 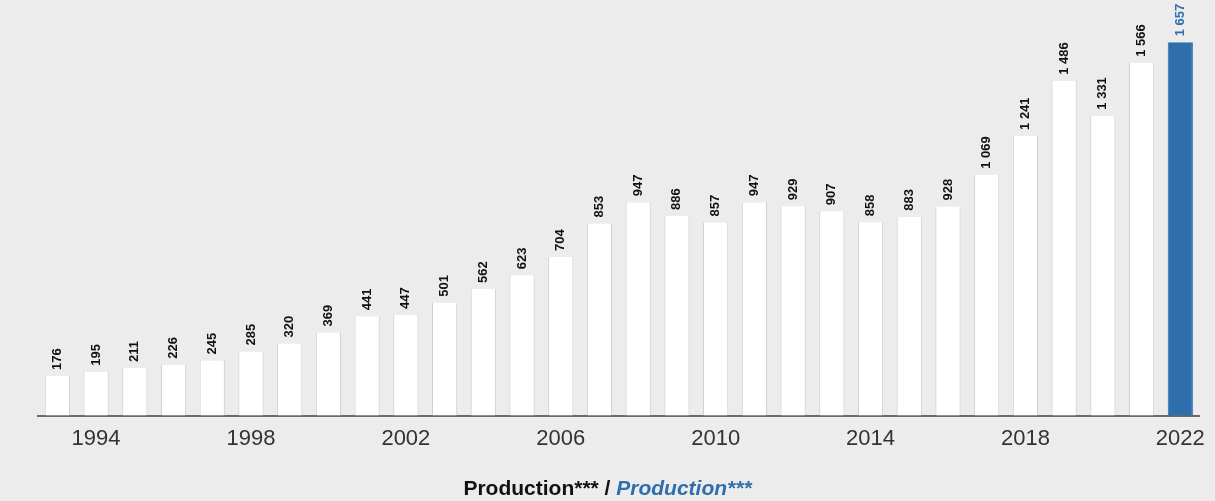 I want to click on data-label: 1 331, so click(x=1102, y=93).